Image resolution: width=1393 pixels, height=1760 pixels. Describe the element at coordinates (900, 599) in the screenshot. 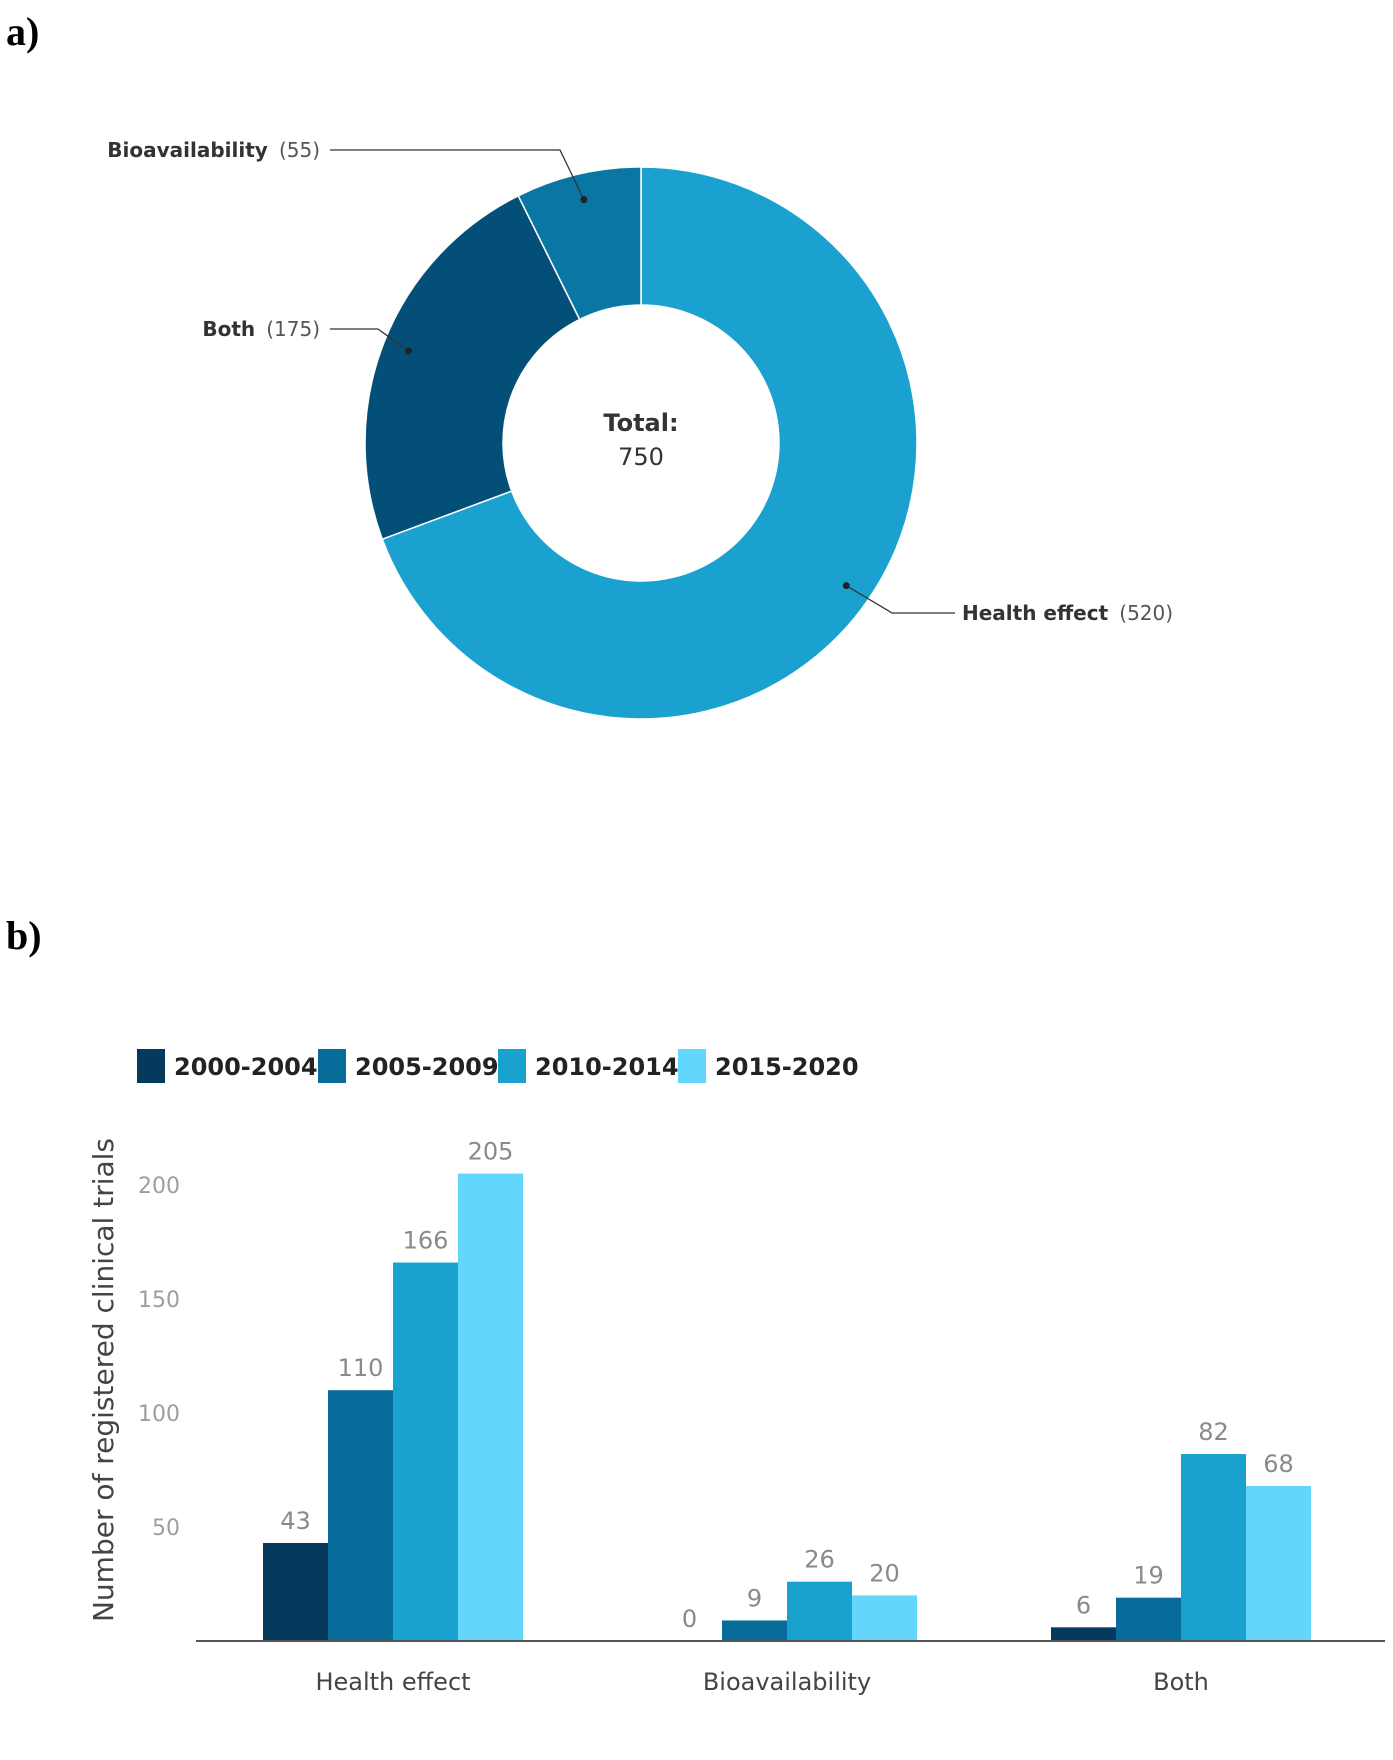

I see `donut-leader-health-effect` at that location.